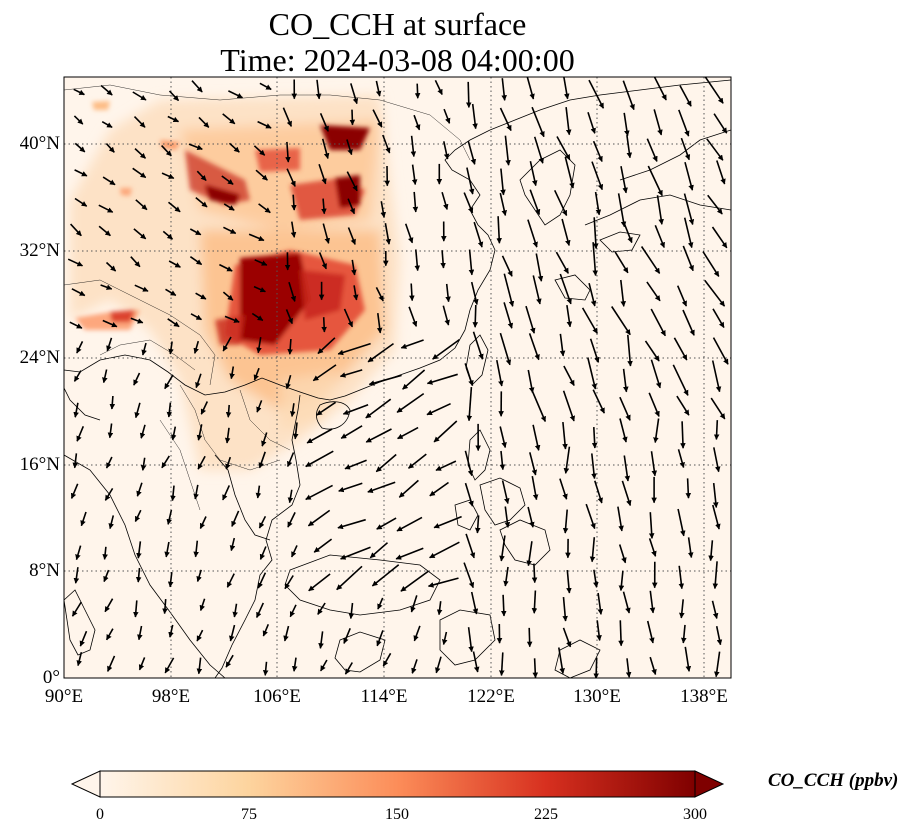 Image resolution: width=921 pixels, height=836 pixels. I want to click on colorbar-gradient, so click(397, 784).